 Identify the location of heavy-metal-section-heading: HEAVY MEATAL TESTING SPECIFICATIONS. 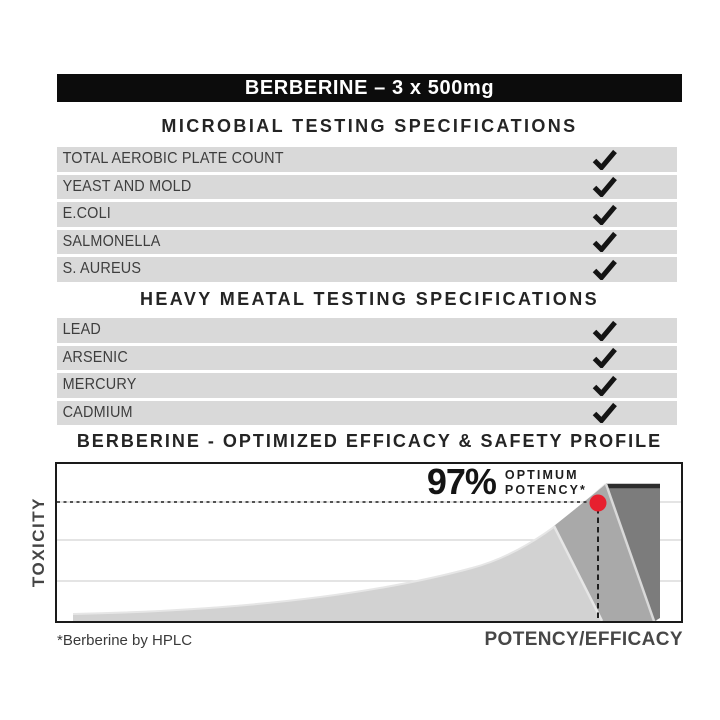
(369, 299).